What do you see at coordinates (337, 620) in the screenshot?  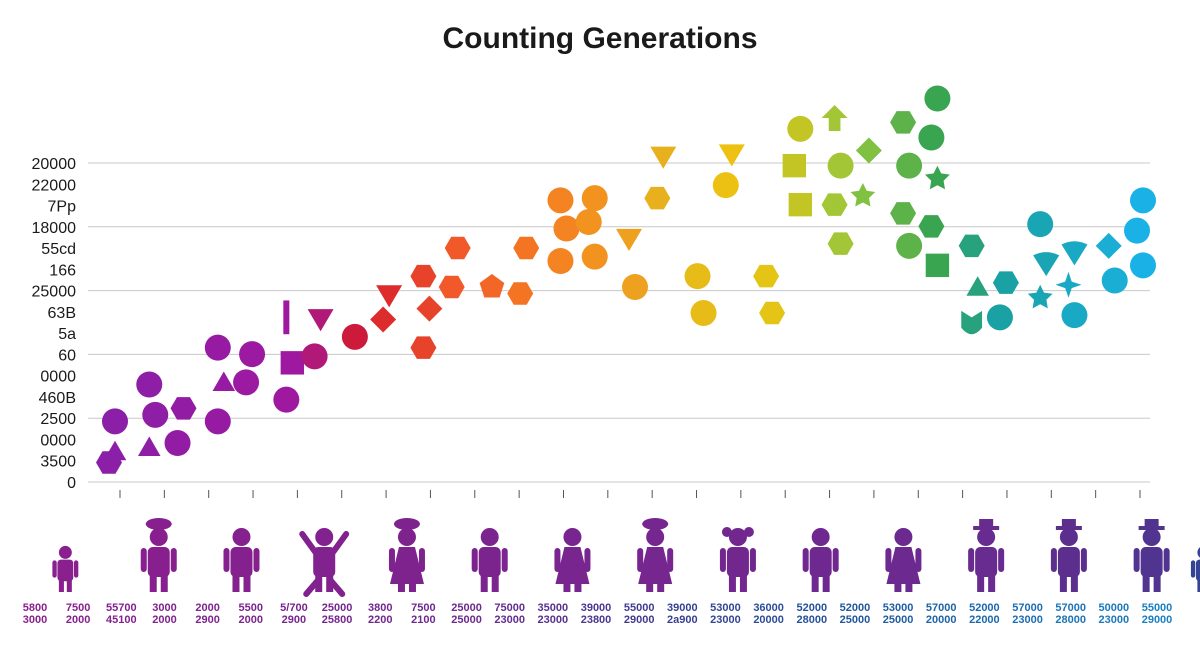 I see `figure-value-label: 25800` at bounding box center [337, 620].